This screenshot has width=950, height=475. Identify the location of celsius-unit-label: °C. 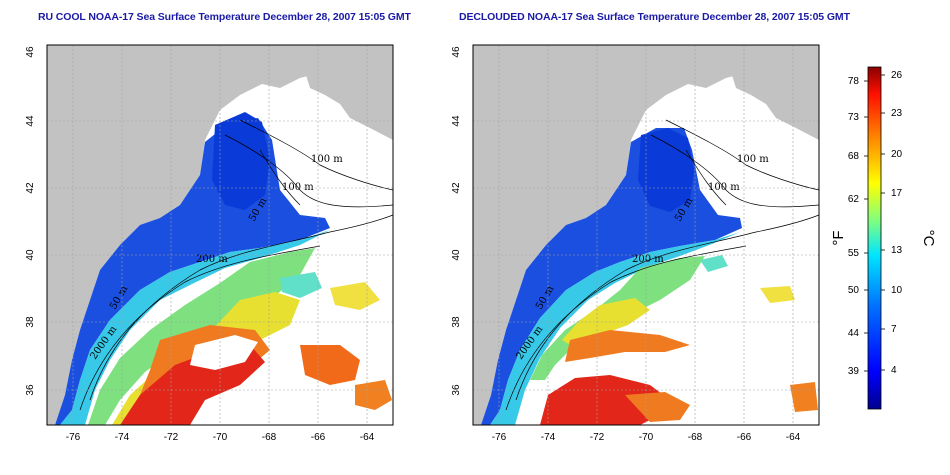
(928, 238).